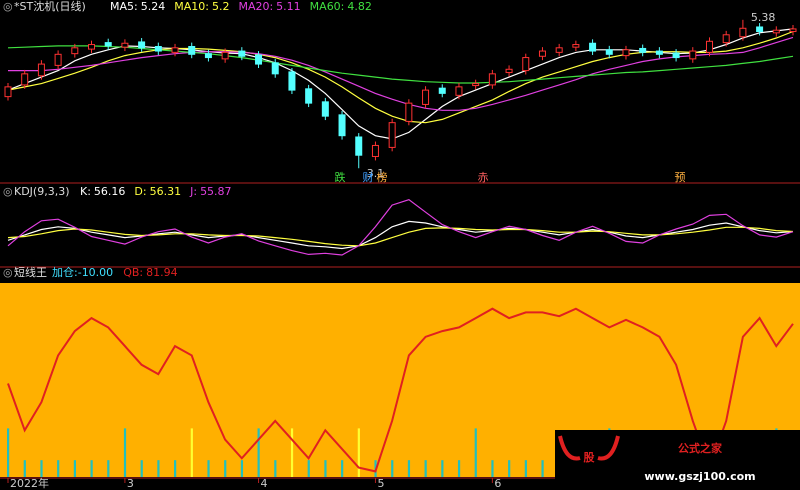 The image size is (800, 490). I want to click on legend-value: 5.24, so click(153, 6).